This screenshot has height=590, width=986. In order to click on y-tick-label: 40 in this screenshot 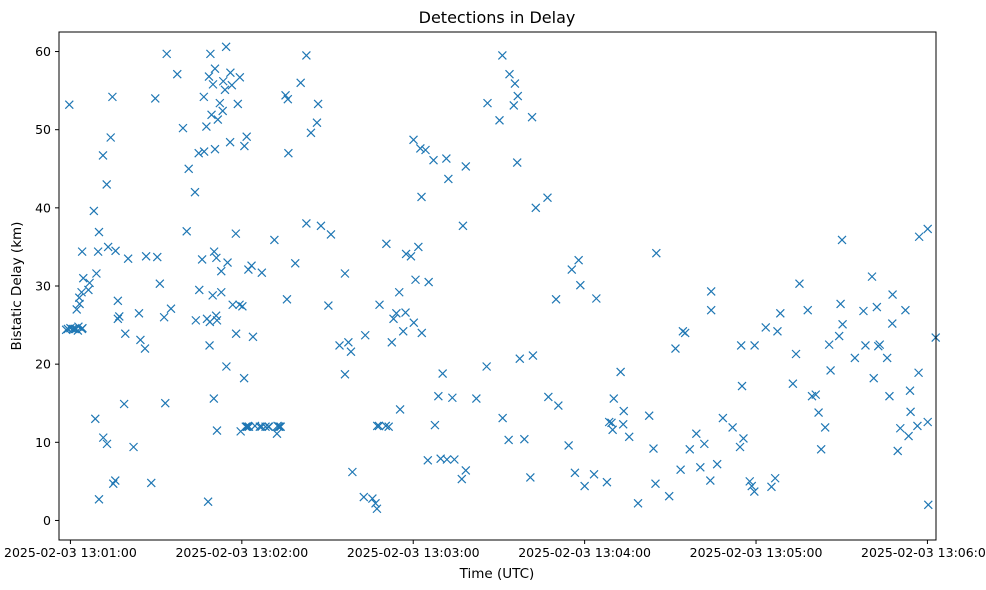, I will do `click(43, 207)`.